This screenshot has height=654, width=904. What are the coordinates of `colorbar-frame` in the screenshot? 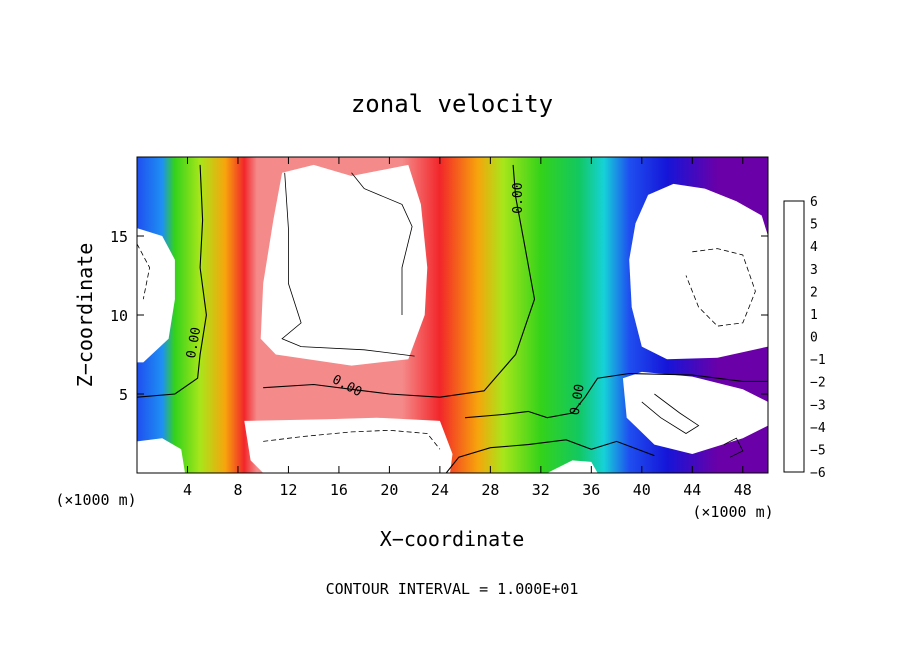 It's located at (794, 336).